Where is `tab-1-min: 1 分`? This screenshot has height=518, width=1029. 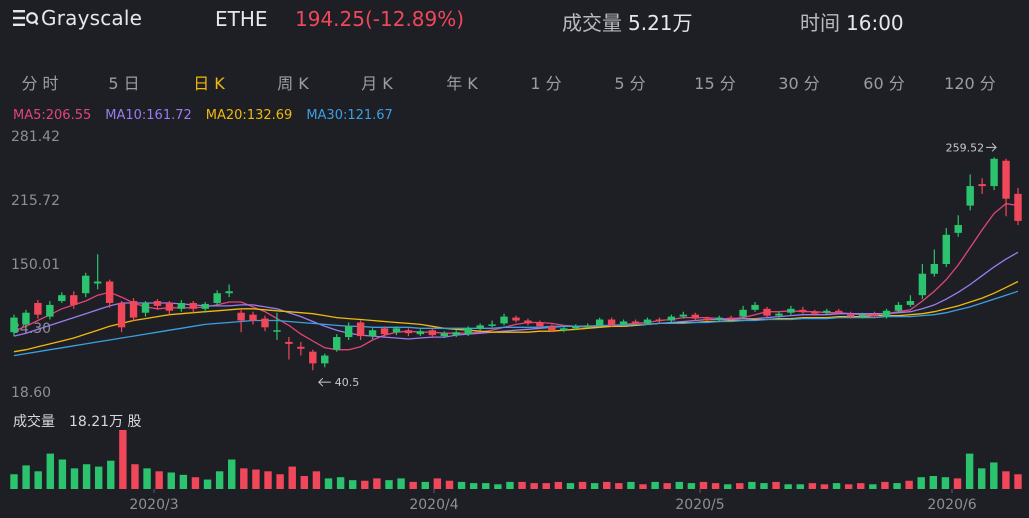 tab-1-min: 1 分 is located at coordinates (546, 83).